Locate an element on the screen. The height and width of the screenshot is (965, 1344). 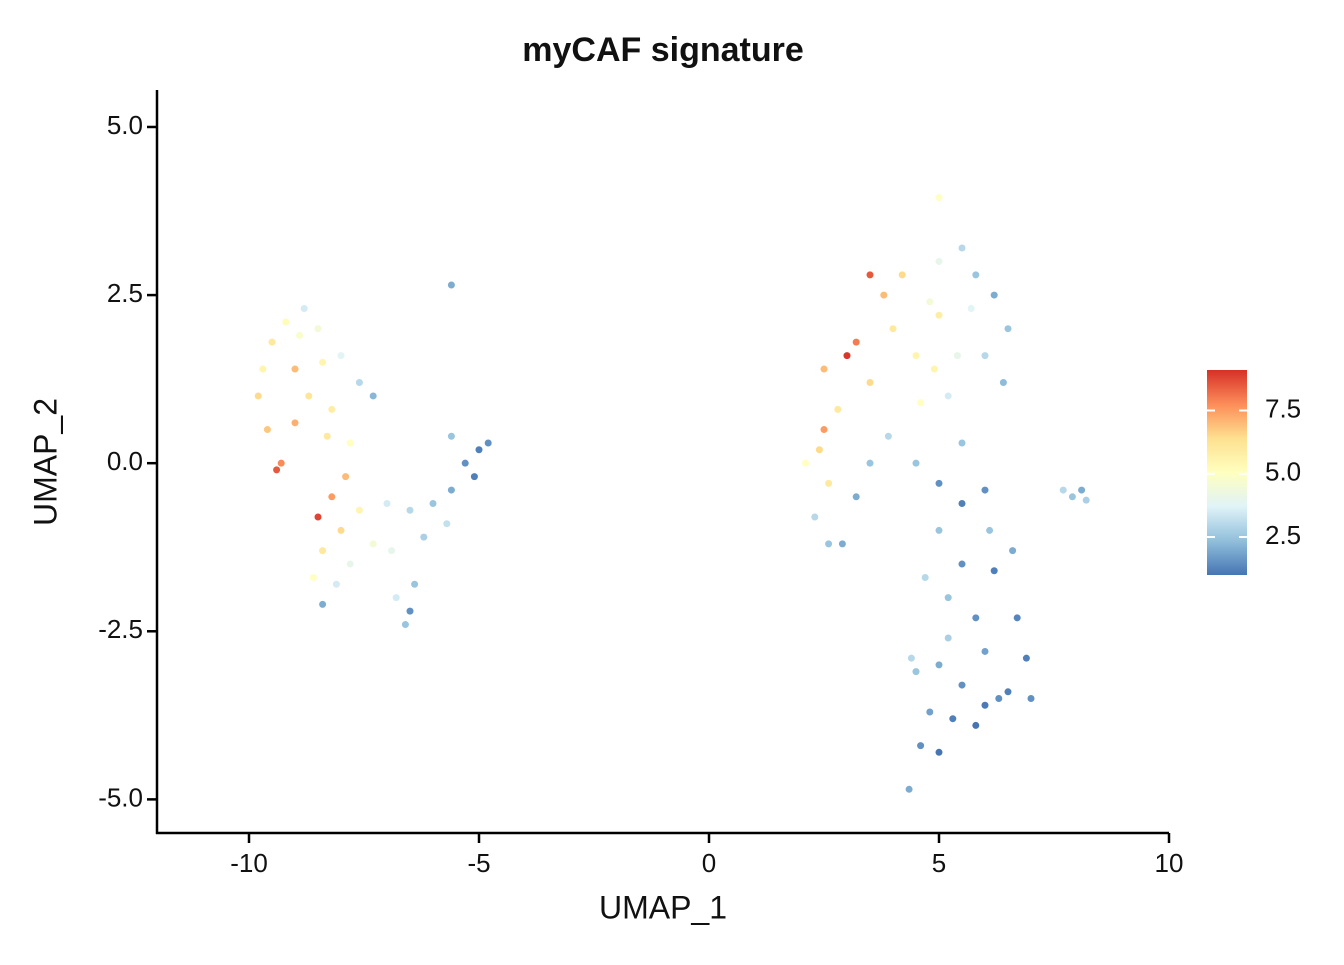
y-axis-label: UMAP_2 is located at coordinates (45, 462).